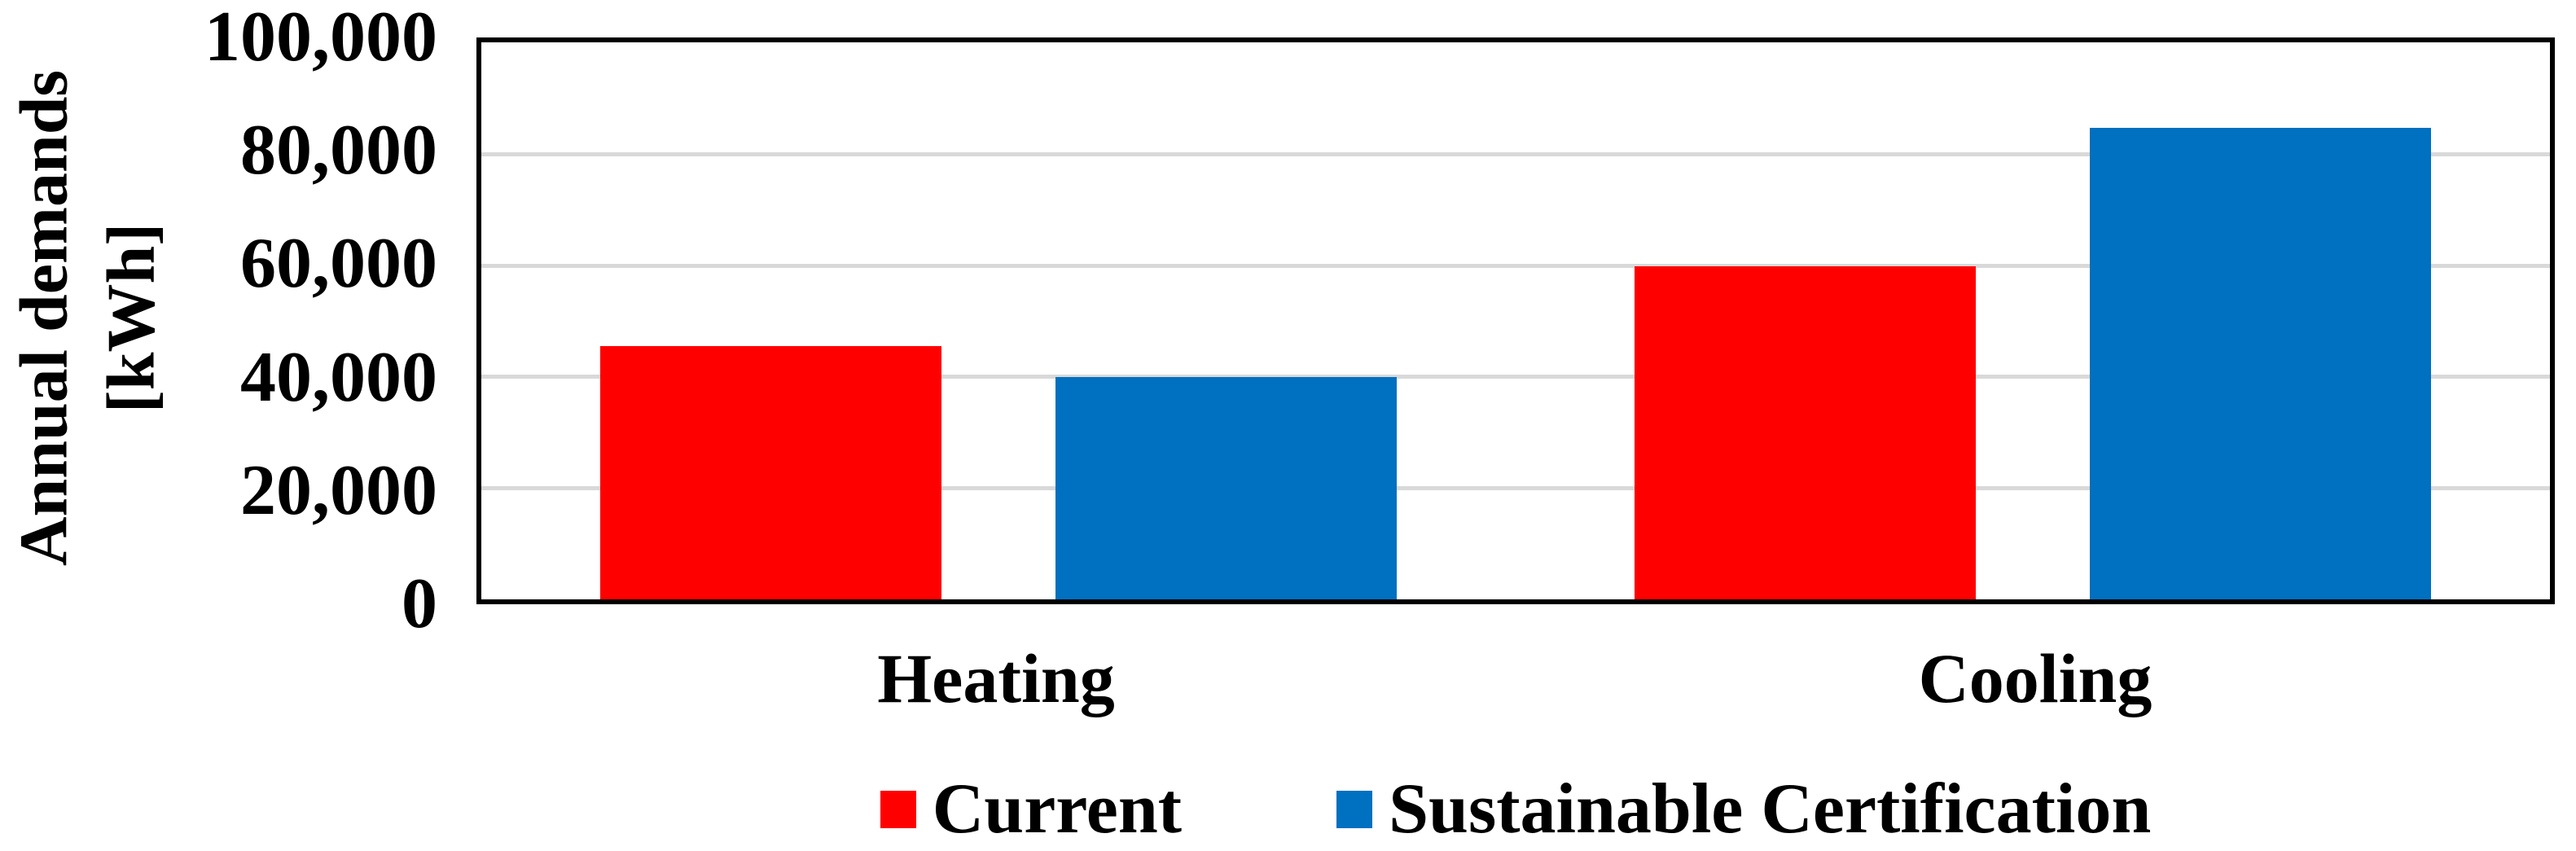  What do you see at coordinates (338, 151) in the screenshot?
I see `y-tick-label: 80,000` at bounding box center [338, 151].